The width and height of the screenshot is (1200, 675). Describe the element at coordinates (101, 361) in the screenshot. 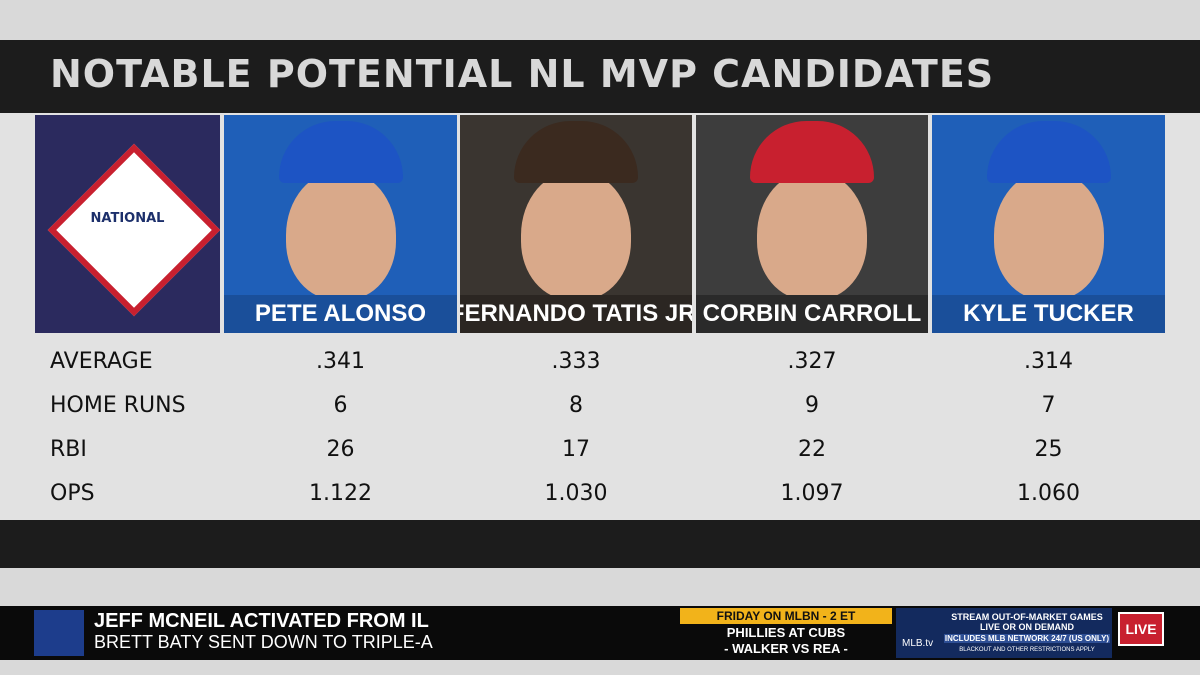

I see `row-label: AVERAGE` at that location.